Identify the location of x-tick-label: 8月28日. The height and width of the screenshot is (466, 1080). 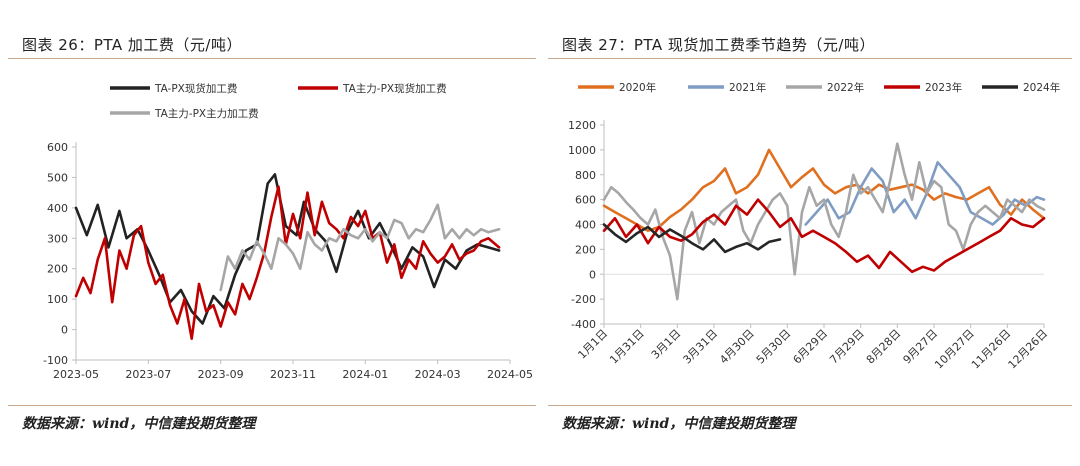
(884, 347).